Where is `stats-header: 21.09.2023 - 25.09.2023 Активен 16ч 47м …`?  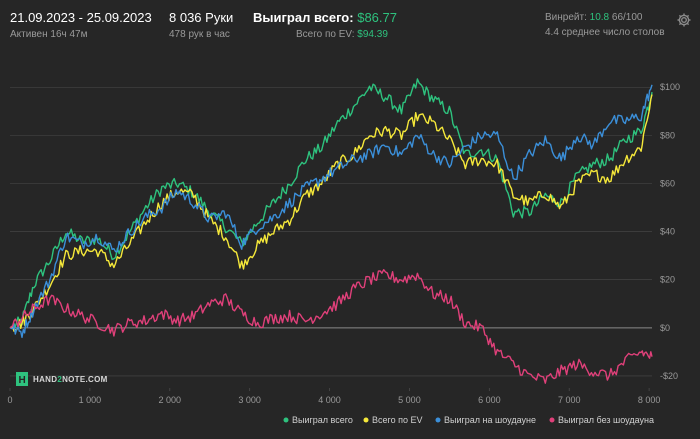 stats-header: 21.09.2023 - 25.09.2023 Активен 16ч 47м … is located at coordinates (350, 30).